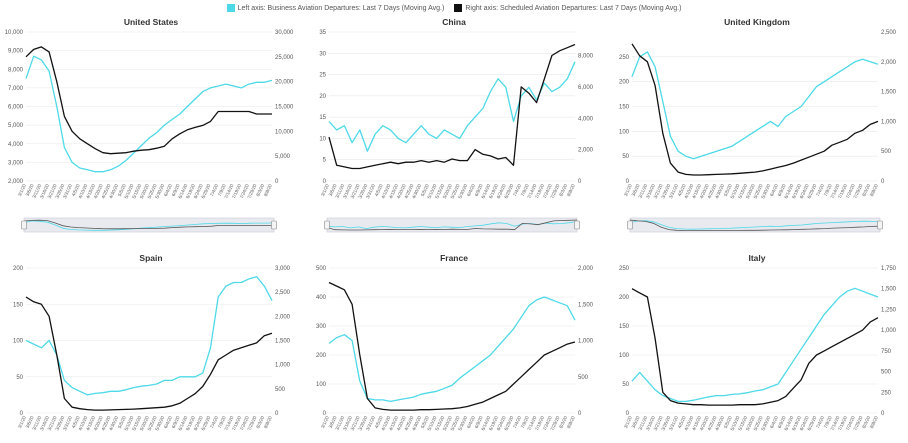 This screenshot has height=443, width=908. What do you see at coordinates (889, 33) in the screenshot?
I see `y-right-tick-label: 2,500` at bounding box center [889, 33].